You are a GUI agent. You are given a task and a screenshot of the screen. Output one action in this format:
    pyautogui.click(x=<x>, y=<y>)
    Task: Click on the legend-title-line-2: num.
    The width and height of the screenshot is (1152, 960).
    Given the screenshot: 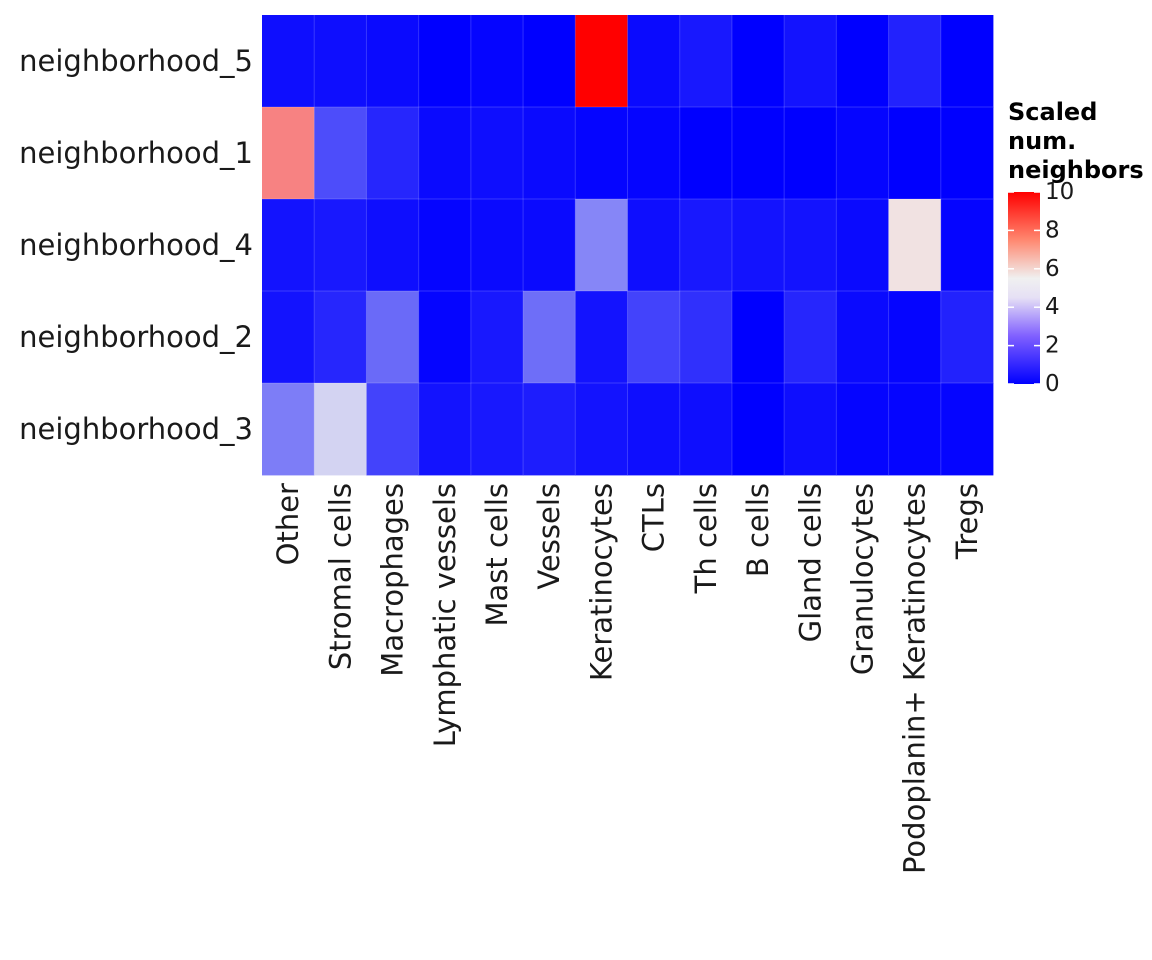 What is the action you would take?
    pyautogui.click(x=1042, y=141)
    